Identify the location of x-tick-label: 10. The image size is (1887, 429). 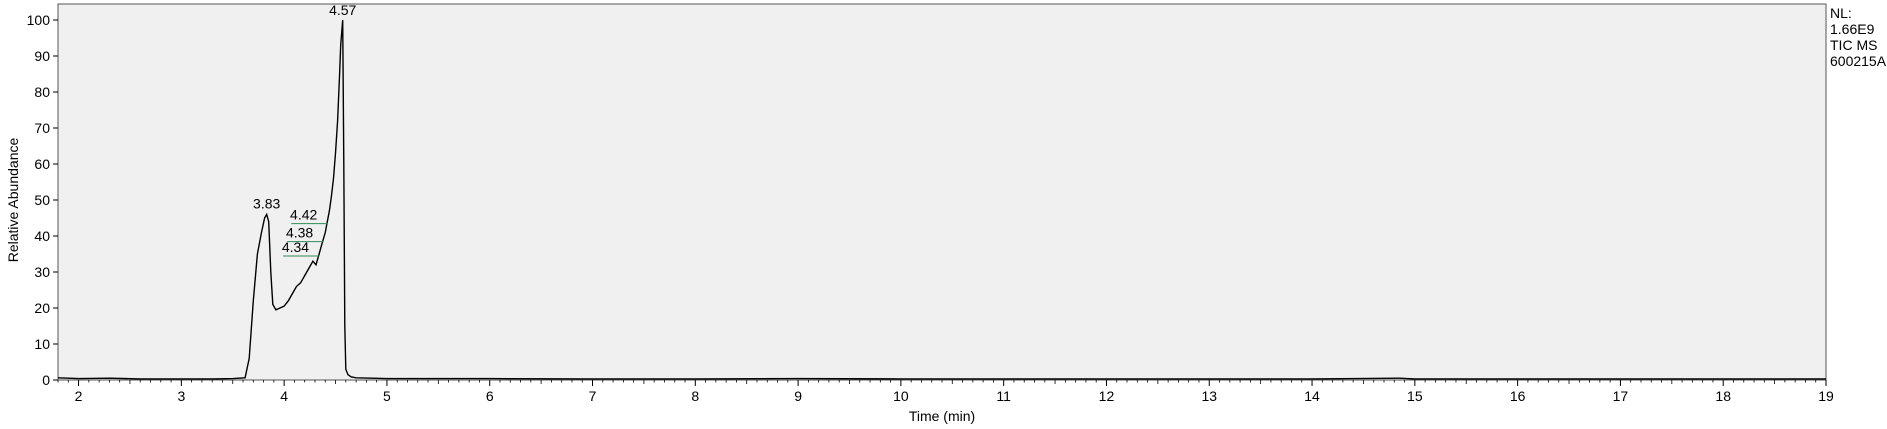
(901, 396).